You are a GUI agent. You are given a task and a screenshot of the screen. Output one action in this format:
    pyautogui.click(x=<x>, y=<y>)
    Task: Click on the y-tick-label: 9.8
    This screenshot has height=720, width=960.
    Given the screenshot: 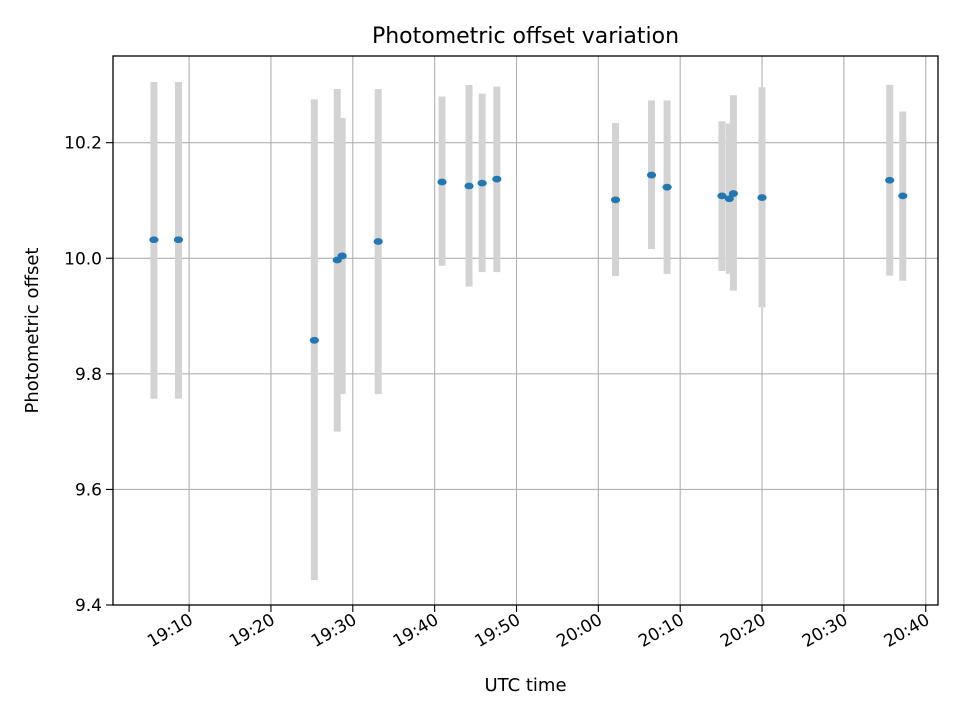 What is the action you would take?
    pyautogui.click(x=88, y=375)
    